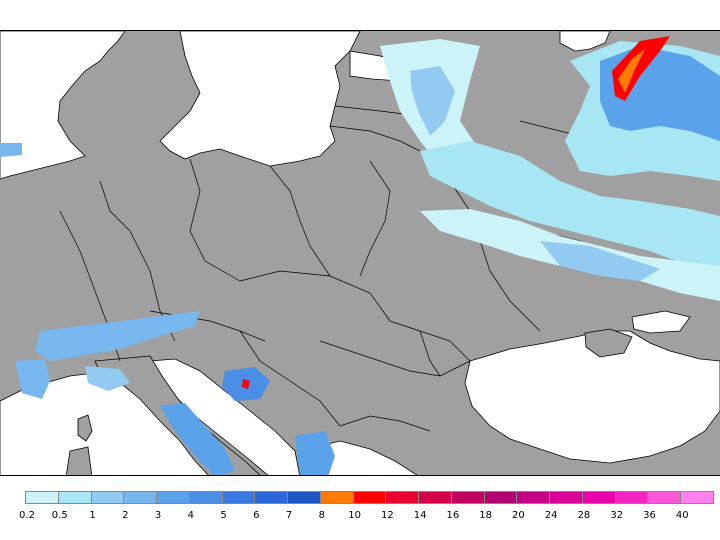 This screenshot has height=540, width=720. I want to click on snow-patch-albania, so click(315, 453).